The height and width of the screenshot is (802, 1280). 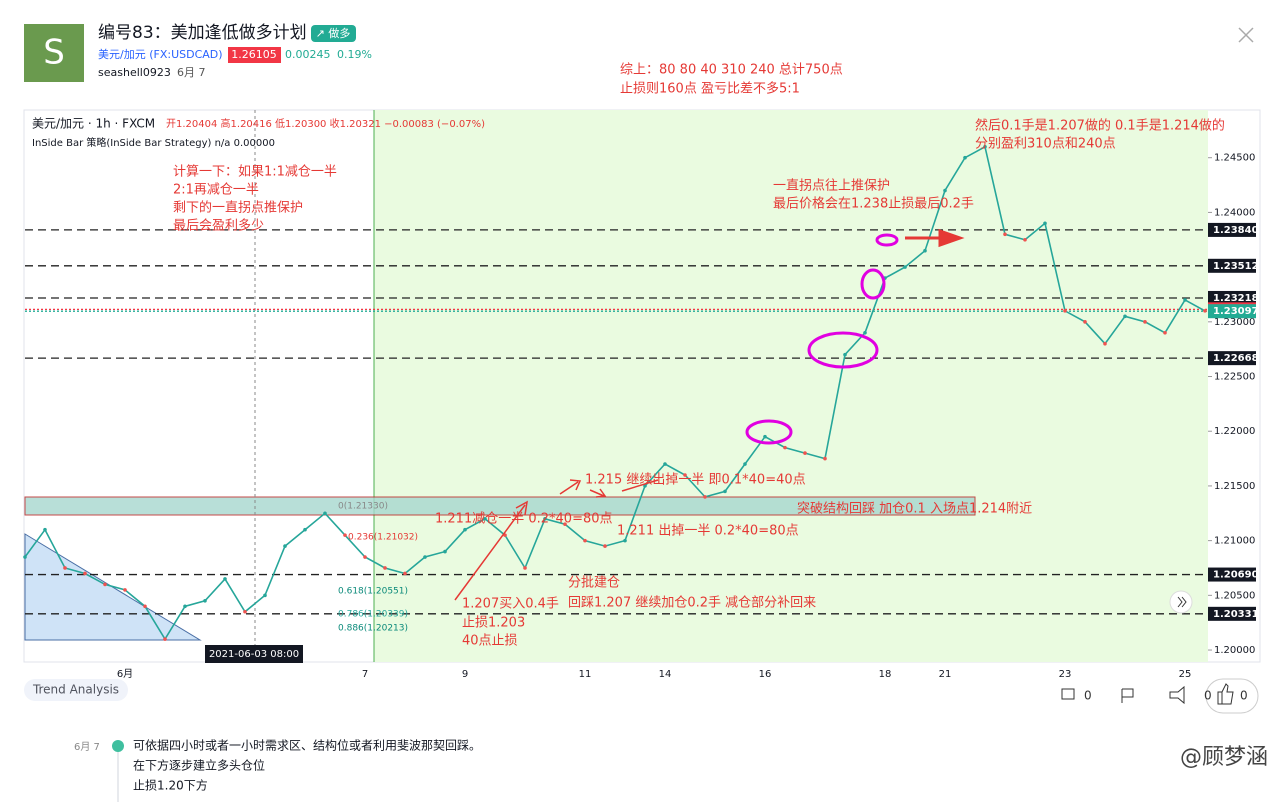 What do you see at coordinates (216, 190) in the screenshot?
I see `annotation: 2:1再减仓一半` at bounding box center [216, 190].